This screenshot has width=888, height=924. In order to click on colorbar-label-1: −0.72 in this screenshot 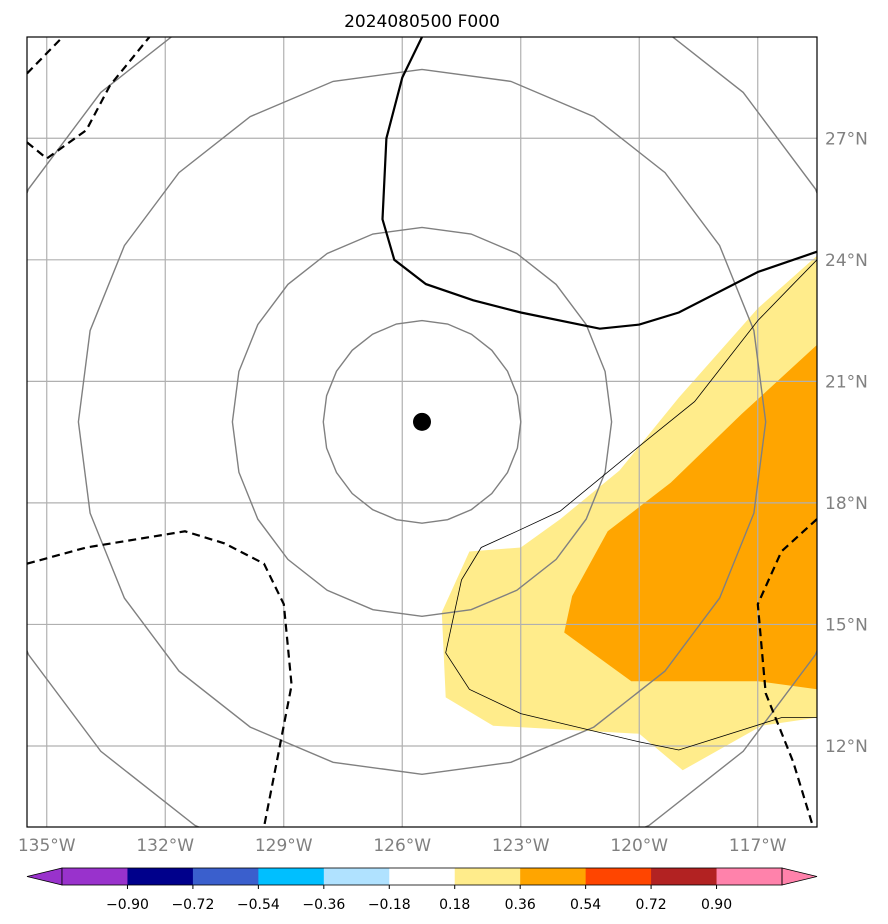, I will do `click(192, 905)`.